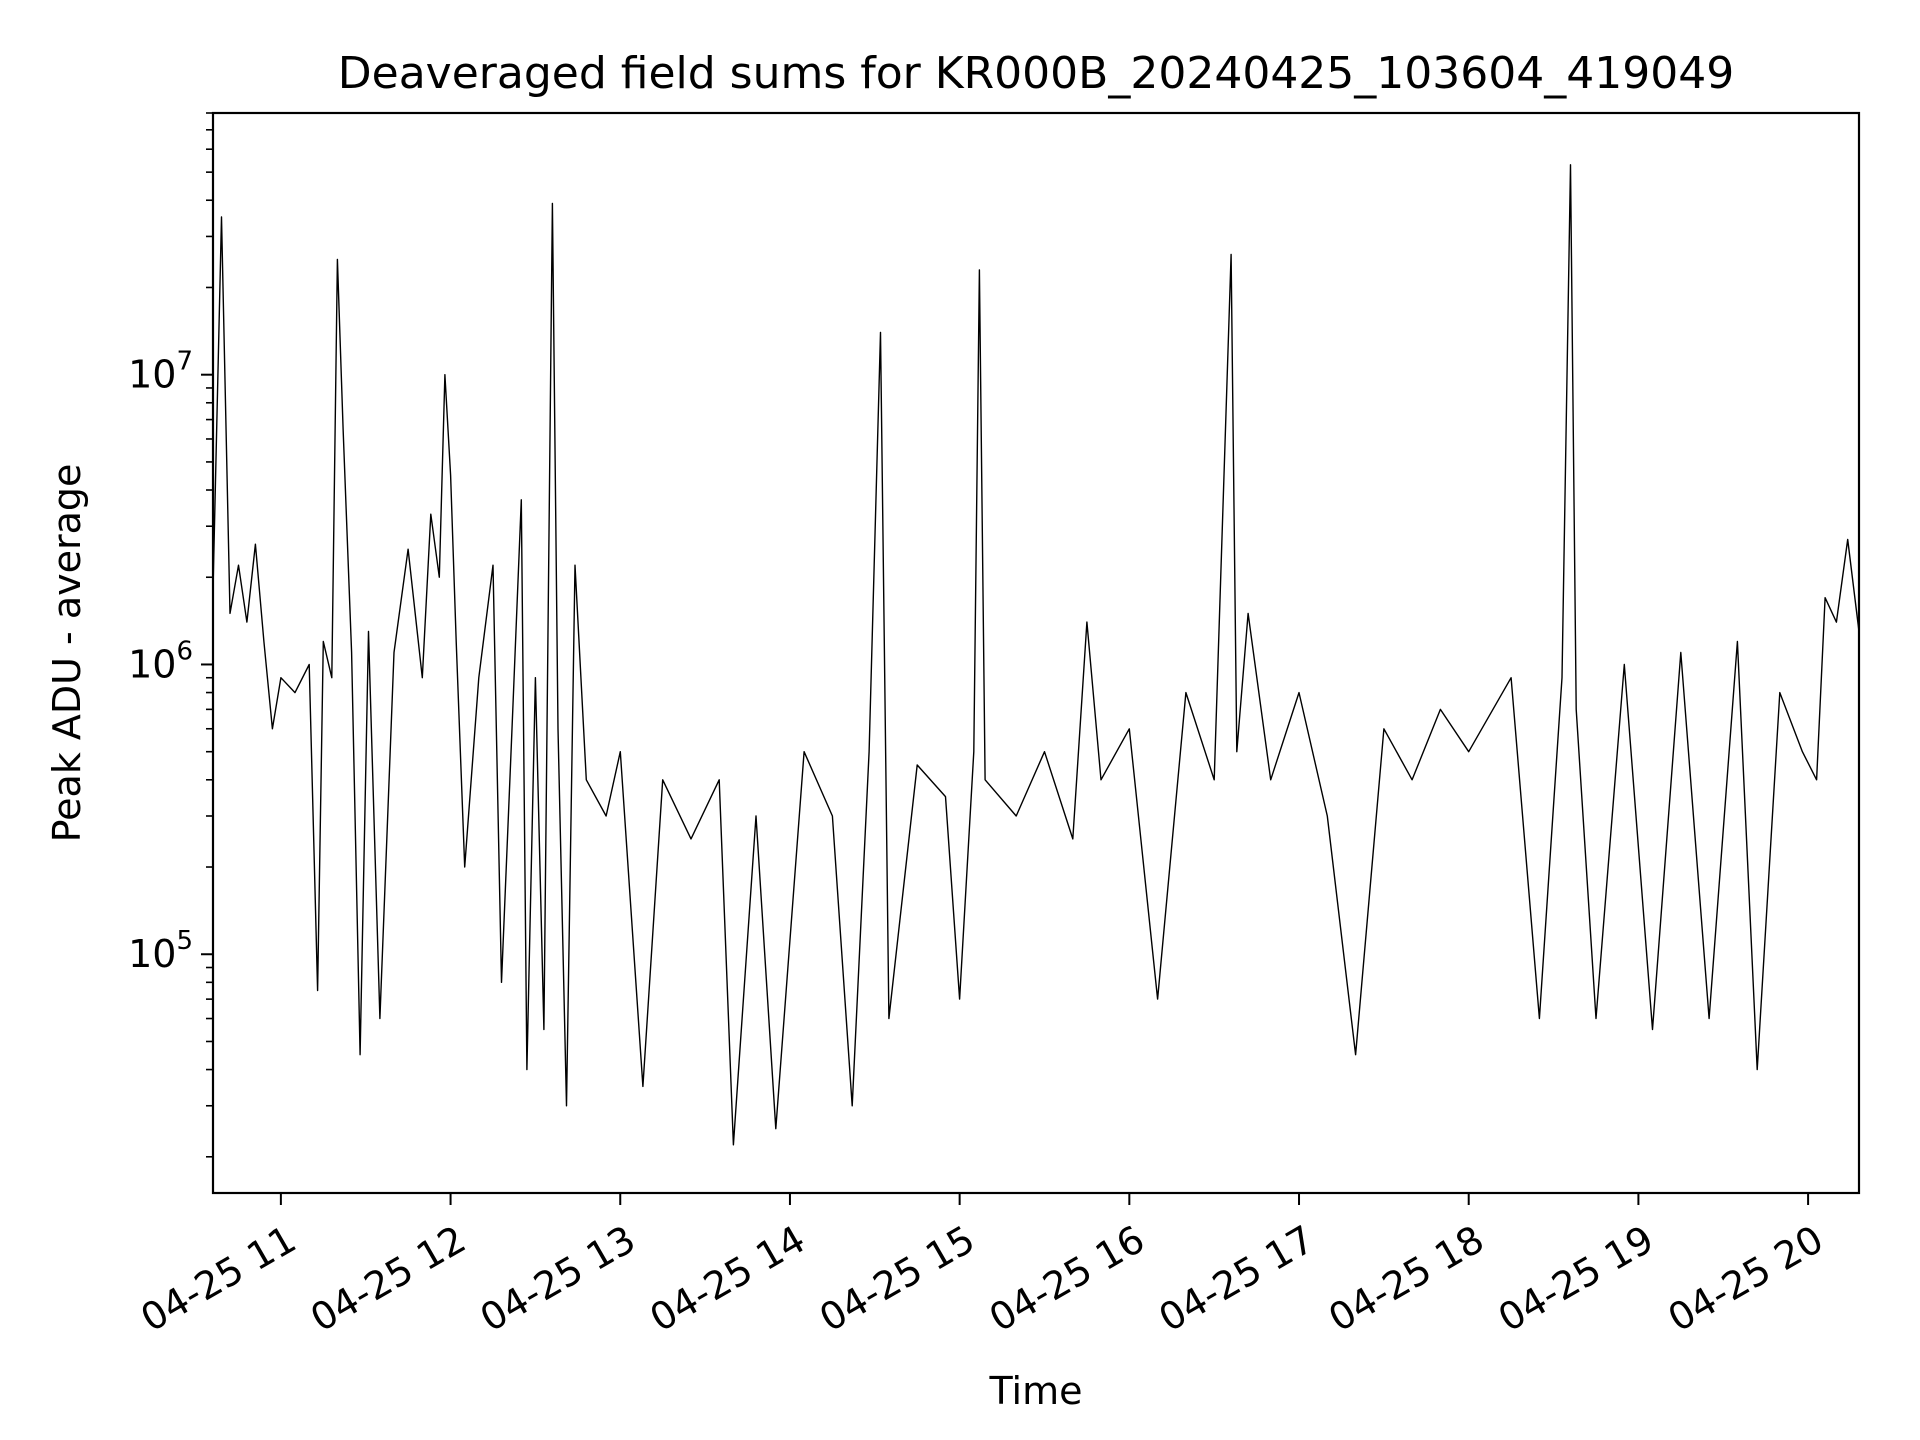 The height and width of the screenshot is (1440, 1920). What do you see at coordinates (1036, 1391) in the screenshot?
I see `x-axis-label: Time` at bounding box center [1036, 1391].